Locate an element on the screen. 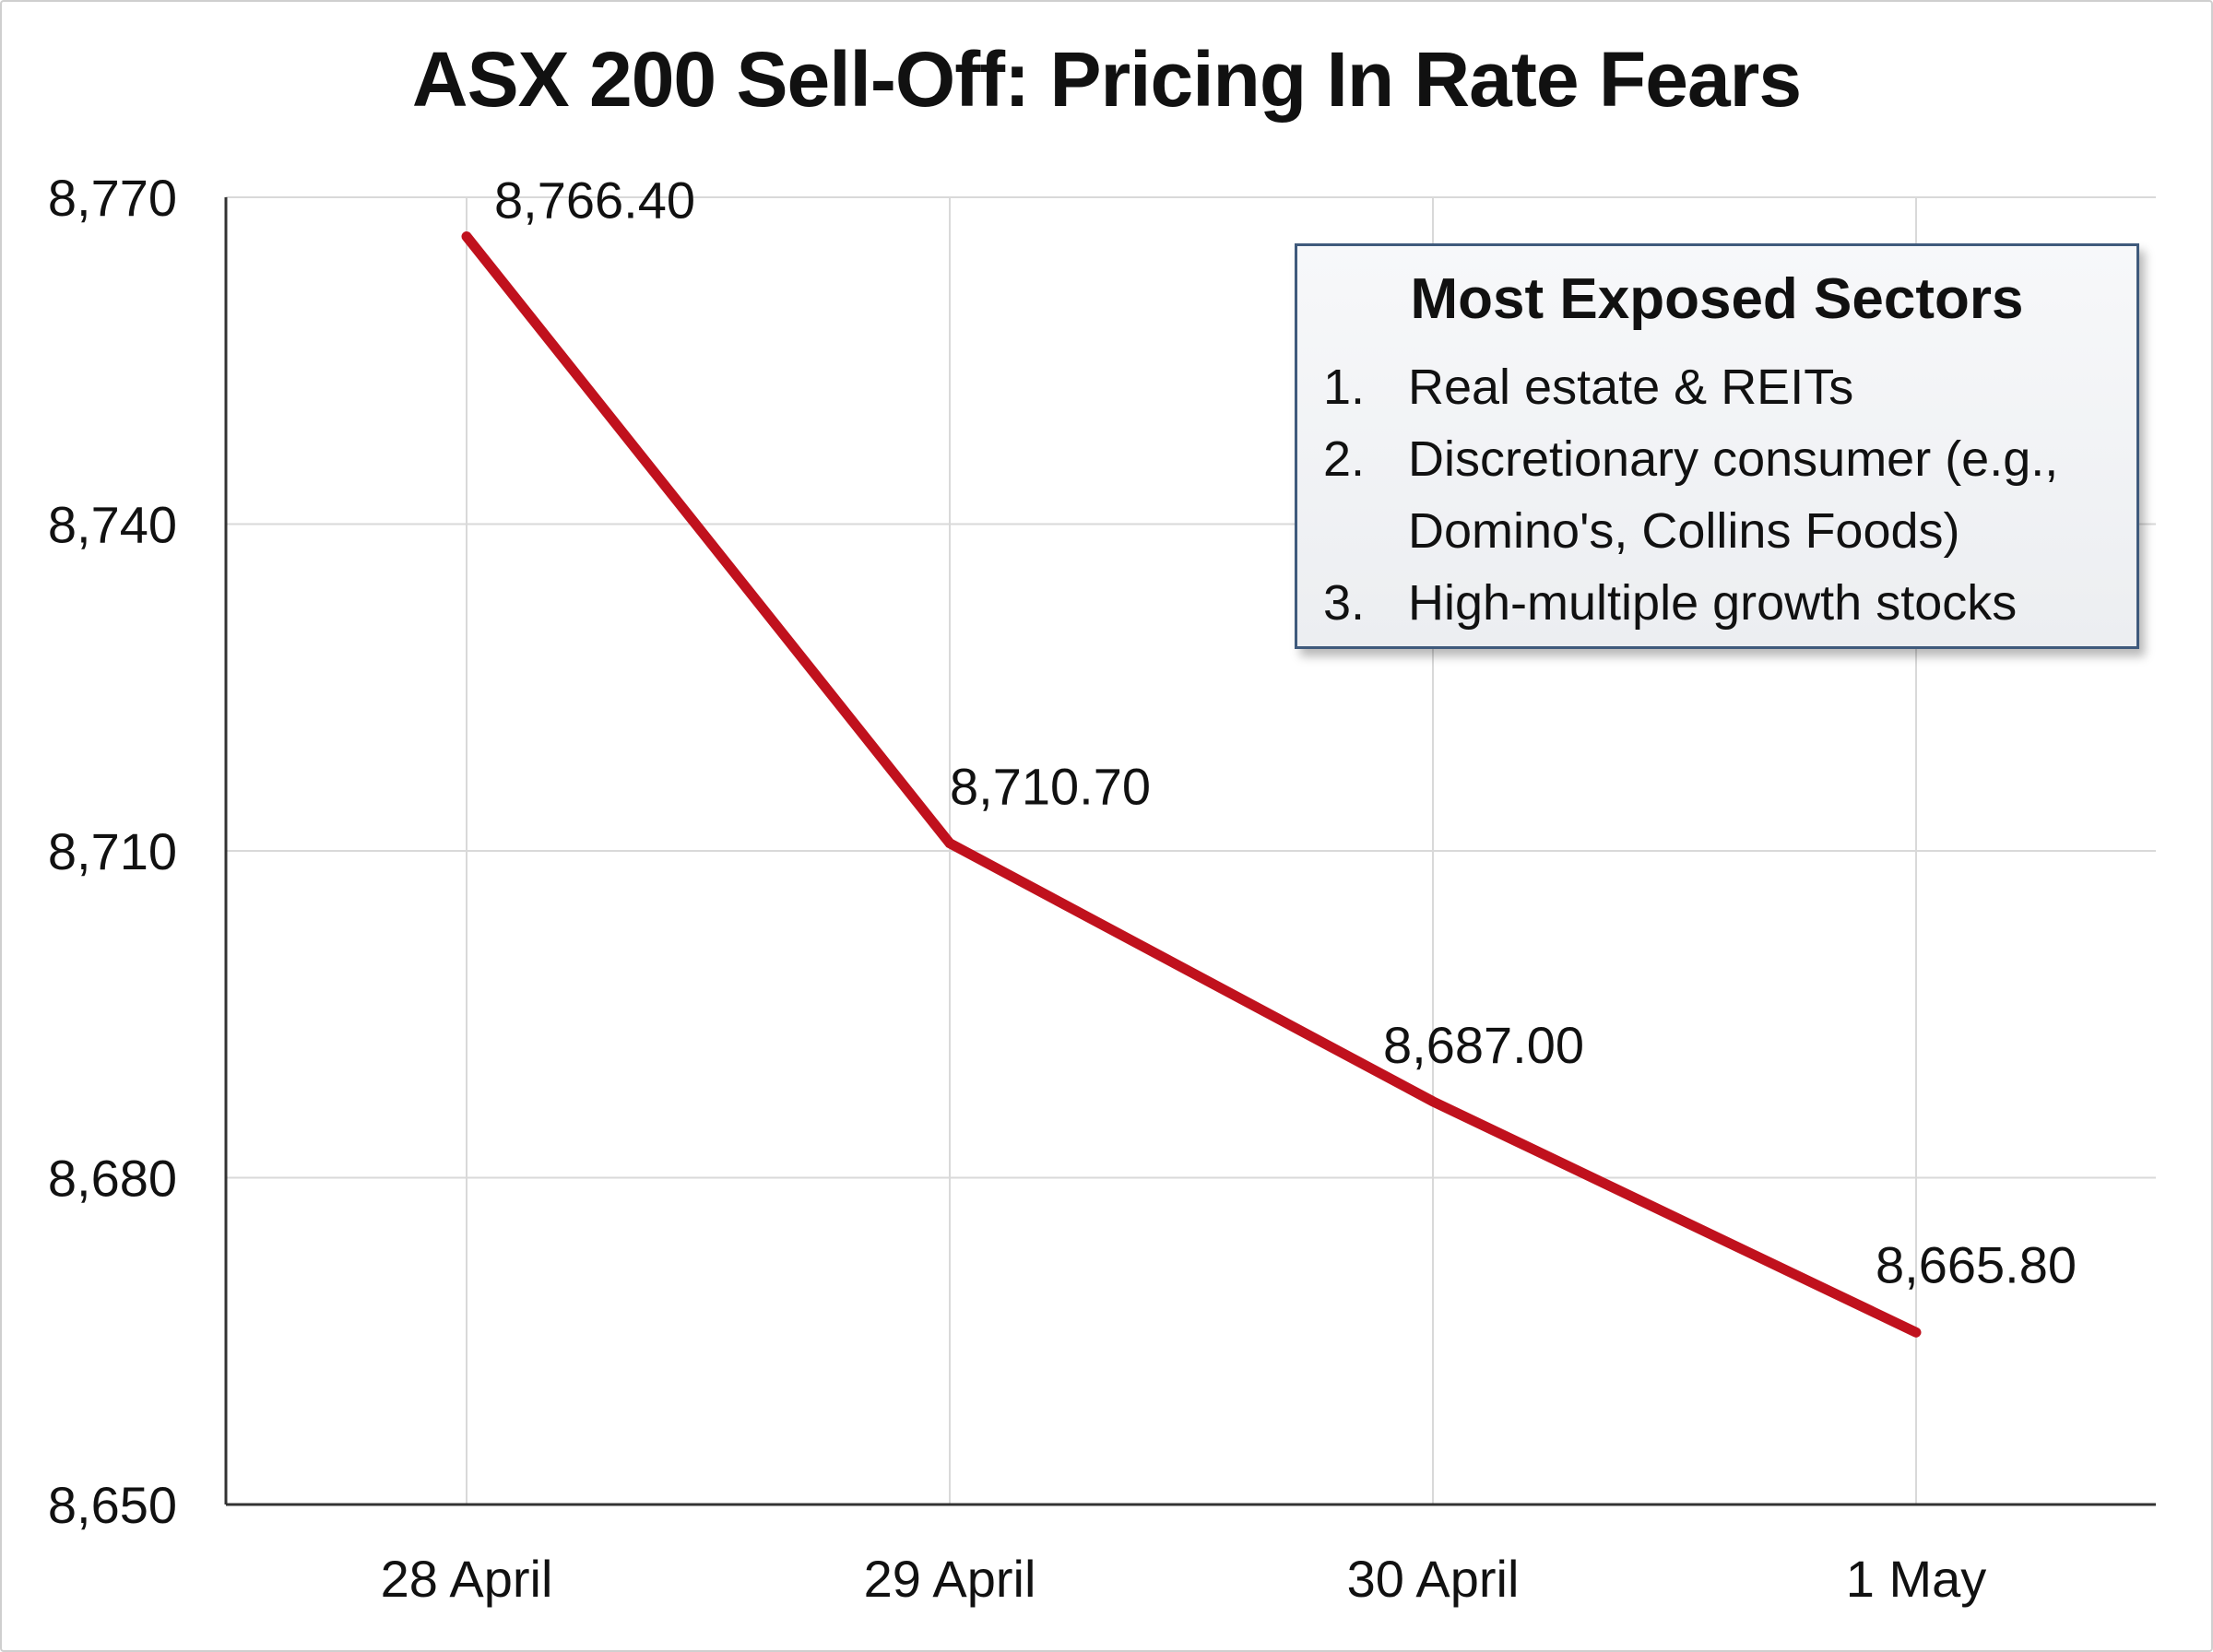 Image resolution: width=2213 pixels, height=1652 pixels. y-tick-label: 8,770 is located at coordinates (112, 198).